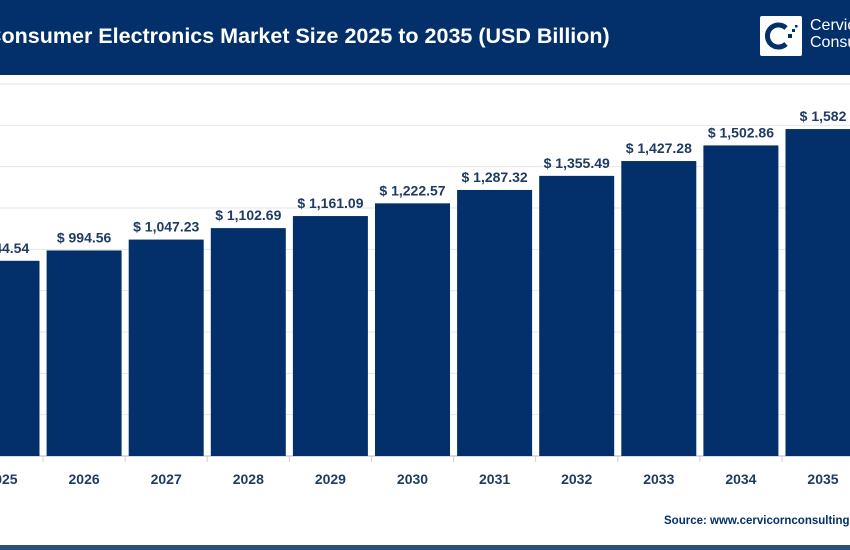 The width and height of the screenshot is (850, 550). Describe the element at coordinates (166, 479) in the screenshot. I see `x-tick-label-2027: 2027` at that location.